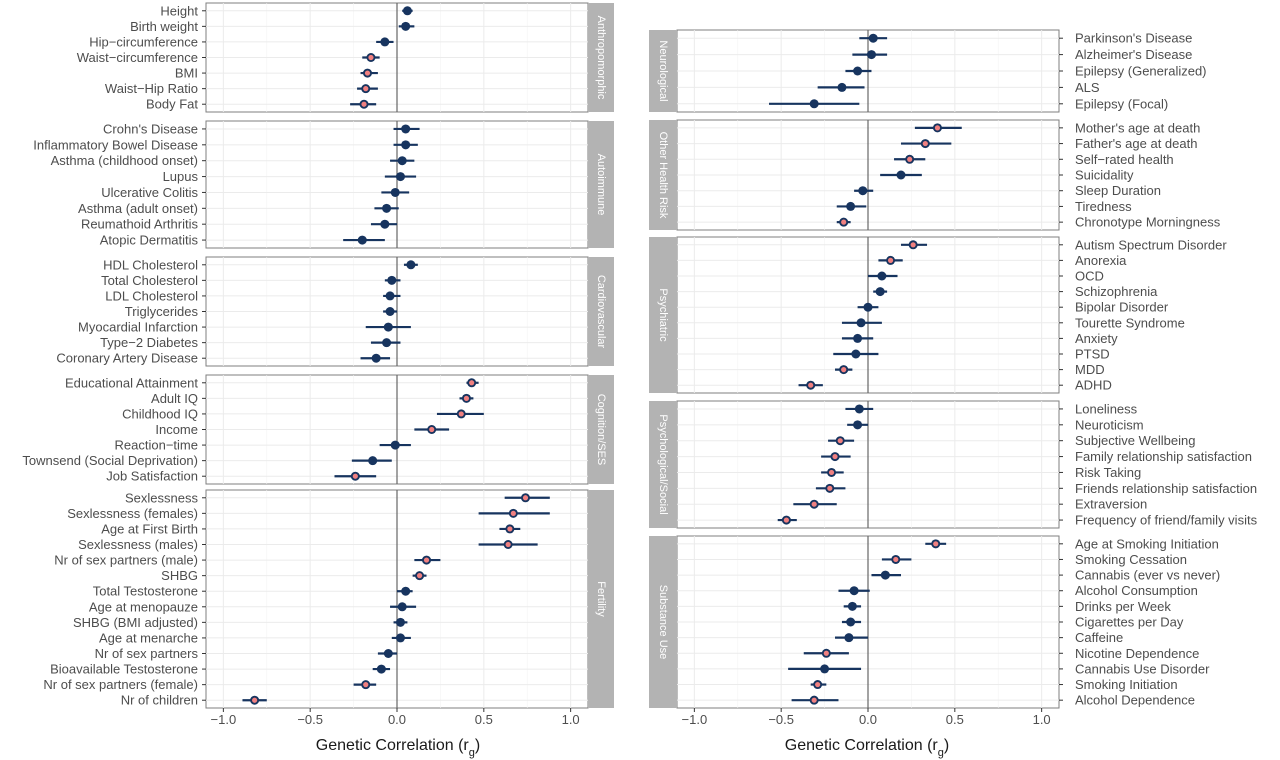  Describe the element at coordinates (172, 104) in the screenshot. I see `y-tick-label: Body Fat` at that location.